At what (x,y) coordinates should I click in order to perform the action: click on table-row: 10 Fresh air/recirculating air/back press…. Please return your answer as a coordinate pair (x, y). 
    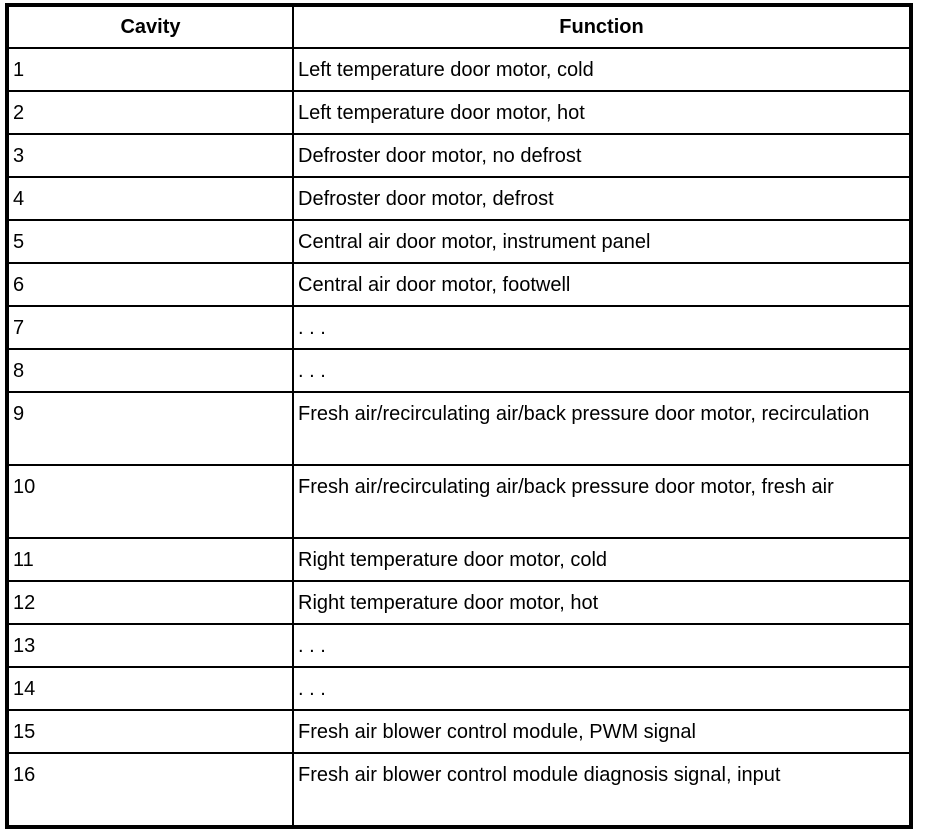
    Looking at the image, I should click on (459, 501).